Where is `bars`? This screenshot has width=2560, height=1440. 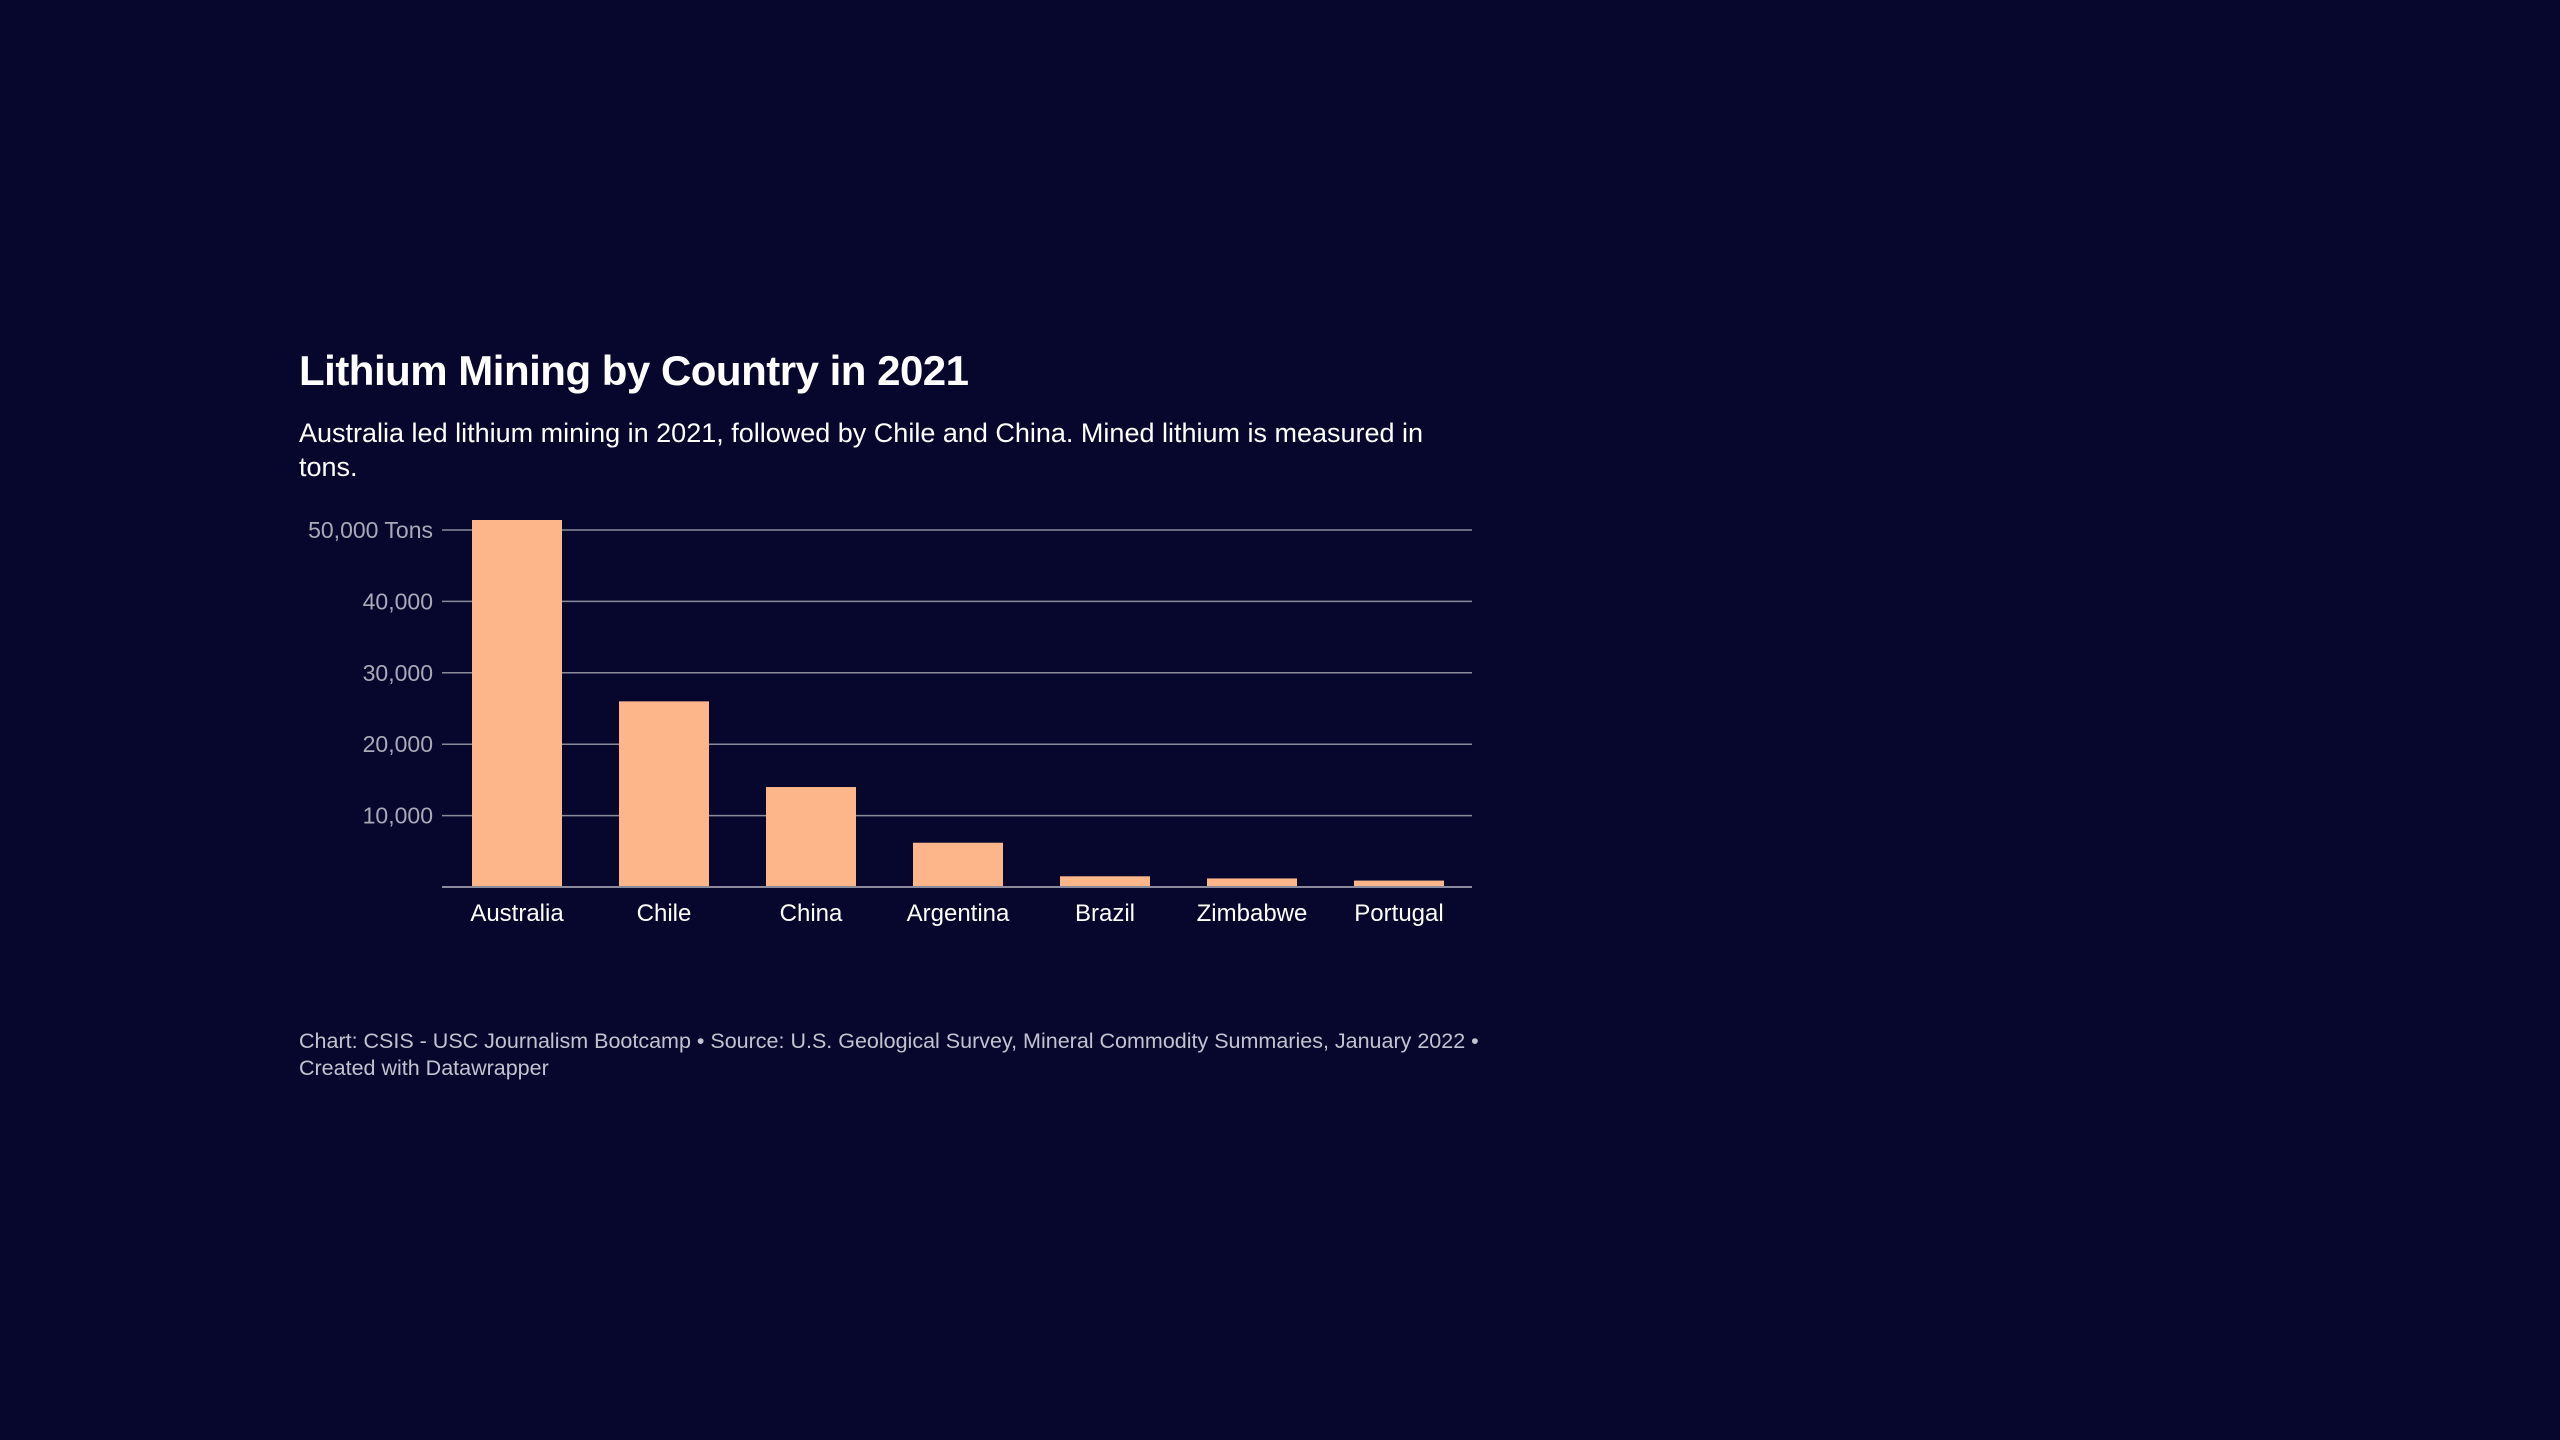 bars is located at coordinates (958, 703).